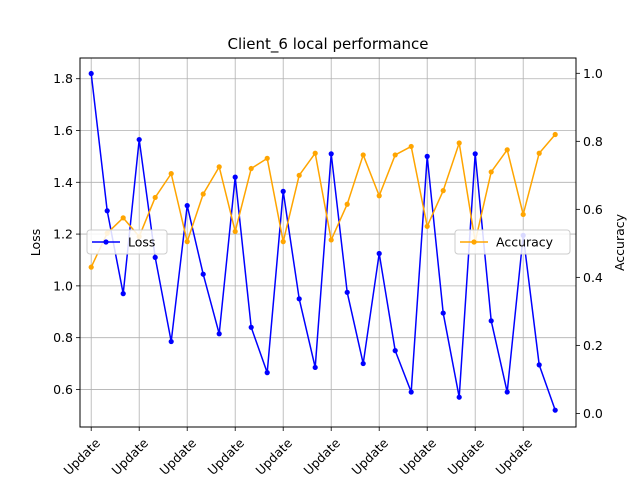 This screenshot has width=640, height=480. I want to click on y-axis-label-right: Accuracy, so click(619, 242).